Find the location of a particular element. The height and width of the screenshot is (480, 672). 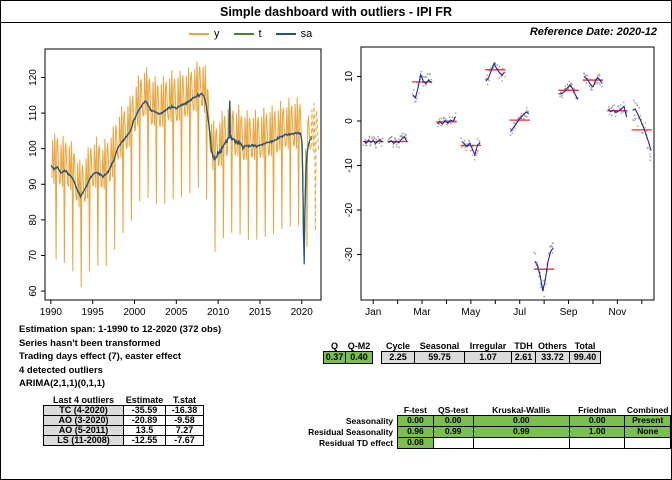

x-axis-tick-label: May is located at coordinates (470, 312).